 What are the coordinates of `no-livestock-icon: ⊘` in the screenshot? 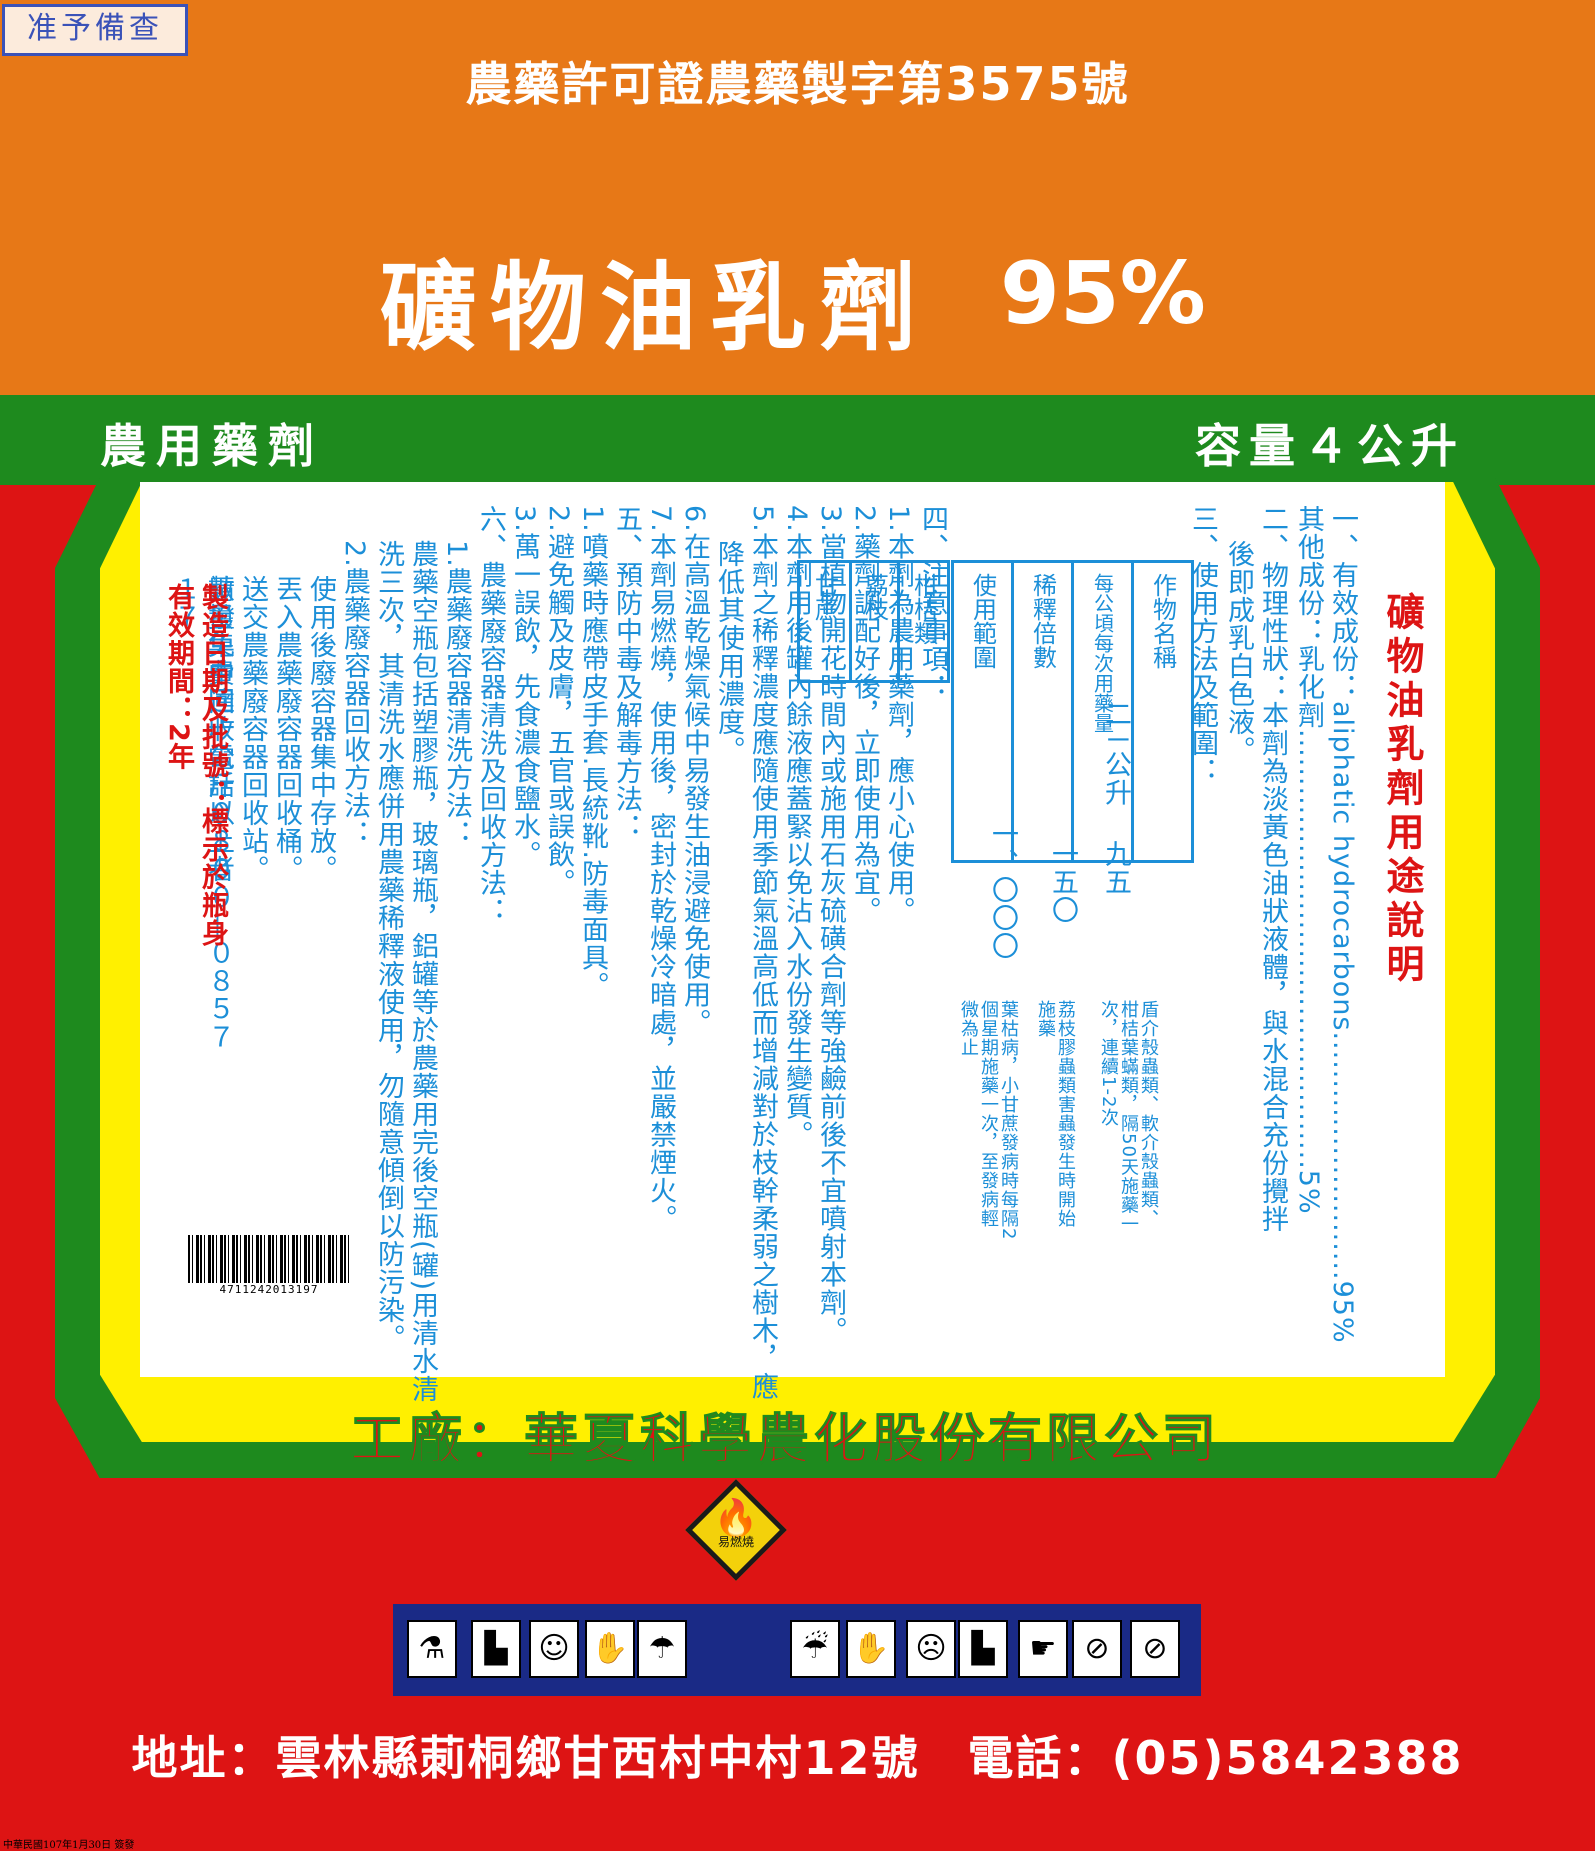 It's located at (1097, 1649).